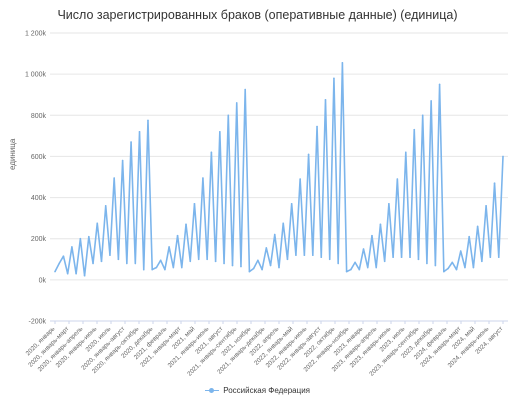  I want to click on y-tick-label: 1 000k, so click(36, 75).